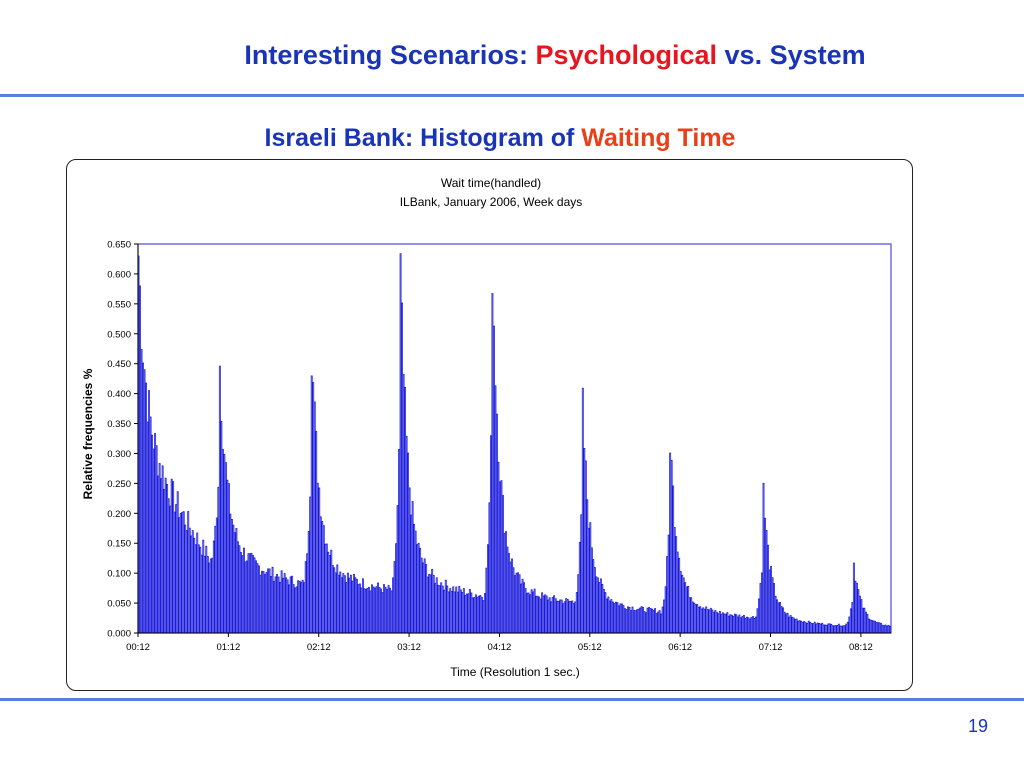 This screenshot has width=1024, height=768. I want to click on x-tick-label: 04:12, so click(500, 647).